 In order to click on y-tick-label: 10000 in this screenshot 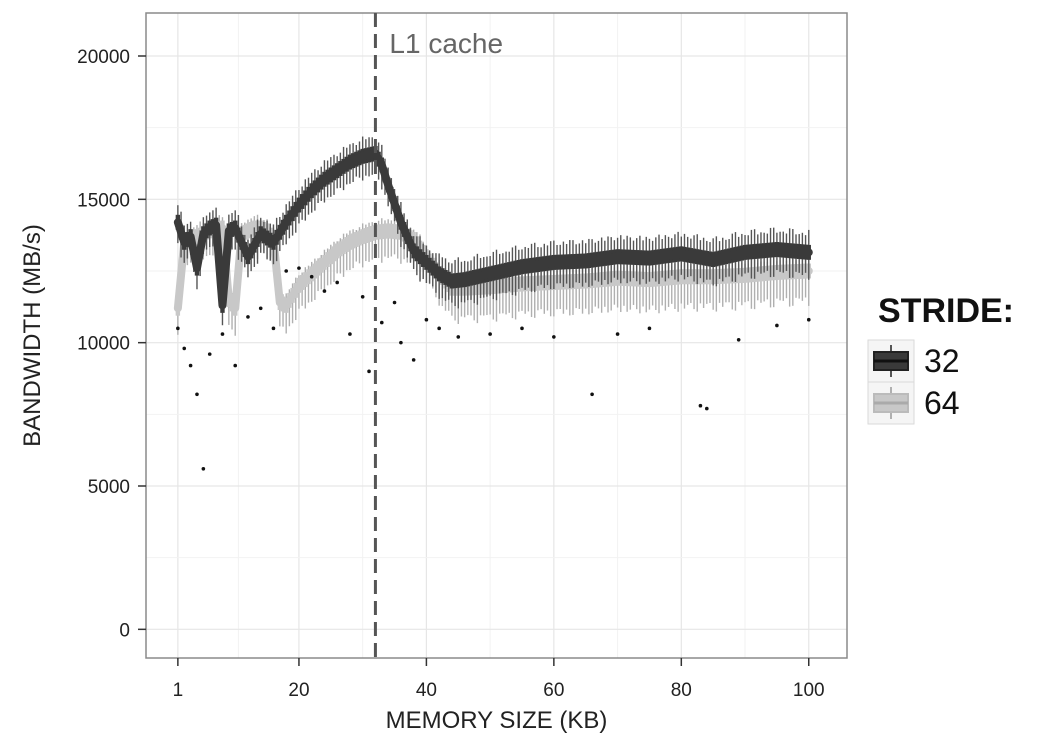, I will do `click(103, 344)`.